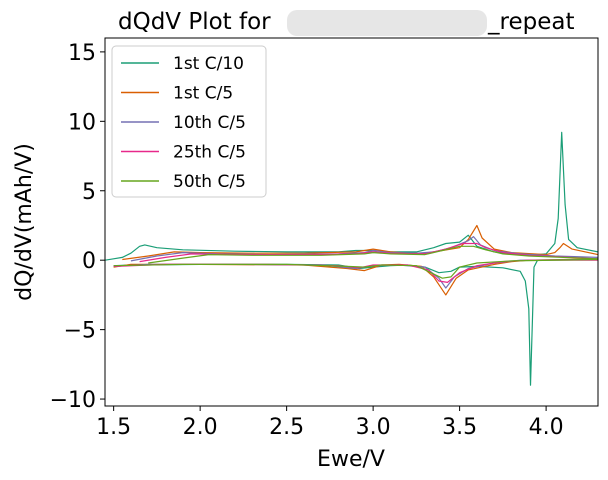 The height and width of the screenshot is (480, 608). I want to click on legend-box, so click(189, 121).